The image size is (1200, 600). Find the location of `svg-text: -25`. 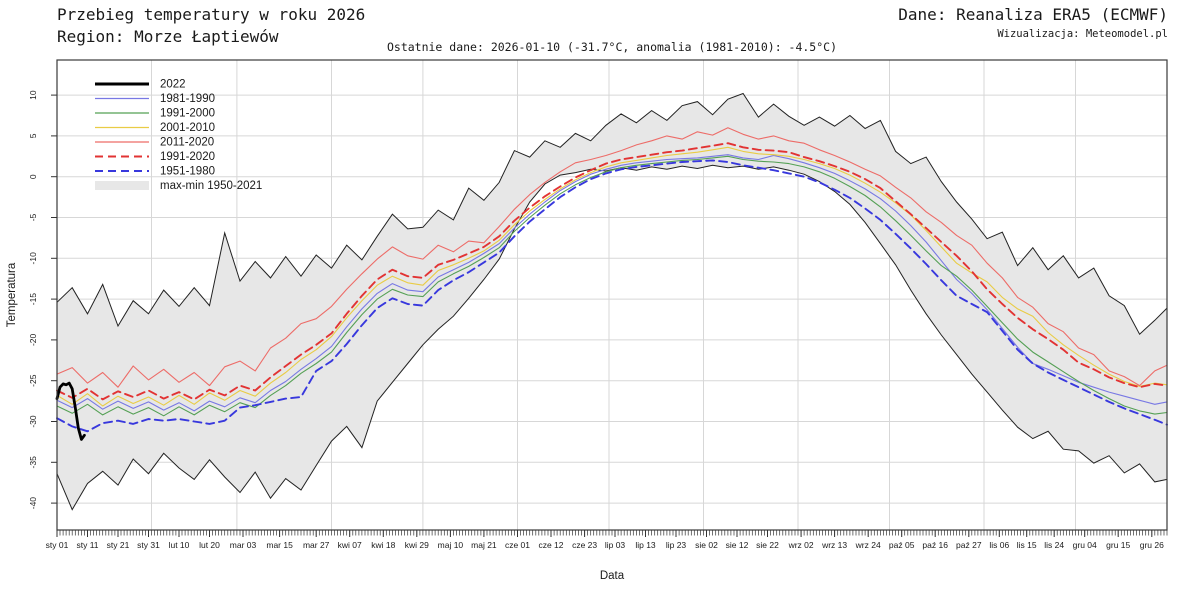

svg-text: -25 is located at coordinates (33, 380).